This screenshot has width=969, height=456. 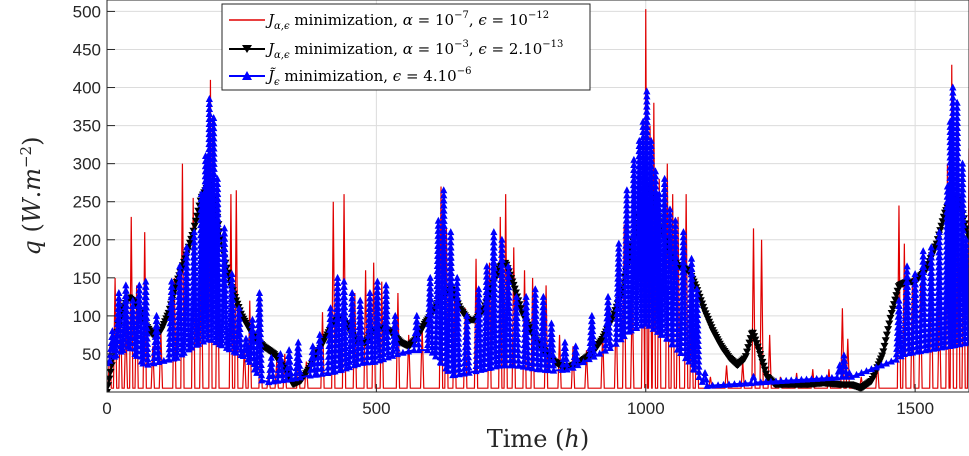 I want to click on x-tick-label: 1000, so click(x=646, y=408).